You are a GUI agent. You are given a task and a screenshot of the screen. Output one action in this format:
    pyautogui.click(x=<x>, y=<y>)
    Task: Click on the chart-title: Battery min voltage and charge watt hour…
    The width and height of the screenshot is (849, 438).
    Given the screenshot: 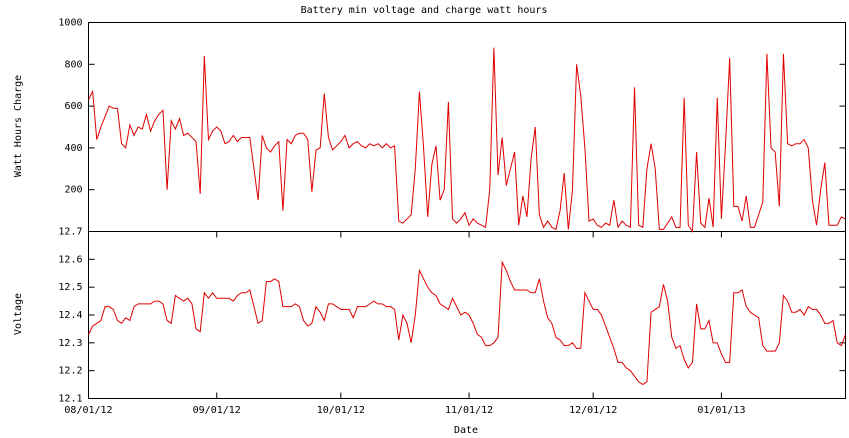 What is the action you would take?
    pyautogui.click(x=424, y=10)
    